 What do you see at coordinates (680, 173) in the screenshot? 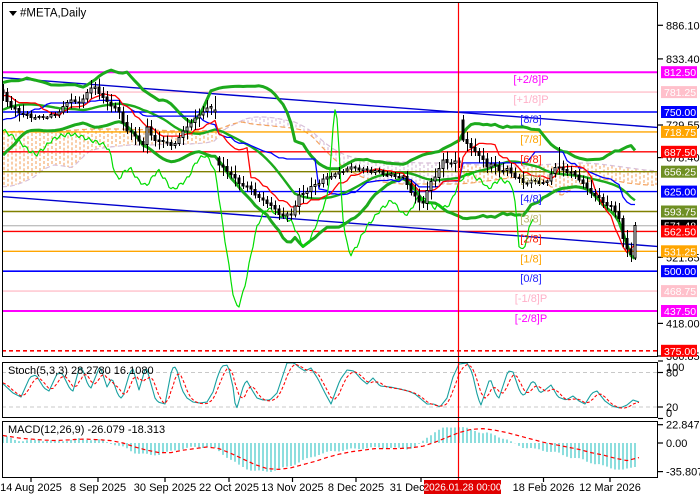
I see `svg-text: 656.25` at bounding box center [680, 173].